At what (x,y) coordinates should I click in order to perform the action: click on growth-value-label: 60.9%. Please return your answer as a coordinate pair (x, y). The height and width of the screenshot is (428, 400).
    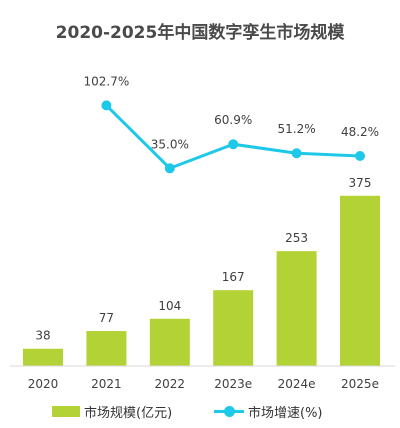
    Looking at the image, I should click on (233, 120).